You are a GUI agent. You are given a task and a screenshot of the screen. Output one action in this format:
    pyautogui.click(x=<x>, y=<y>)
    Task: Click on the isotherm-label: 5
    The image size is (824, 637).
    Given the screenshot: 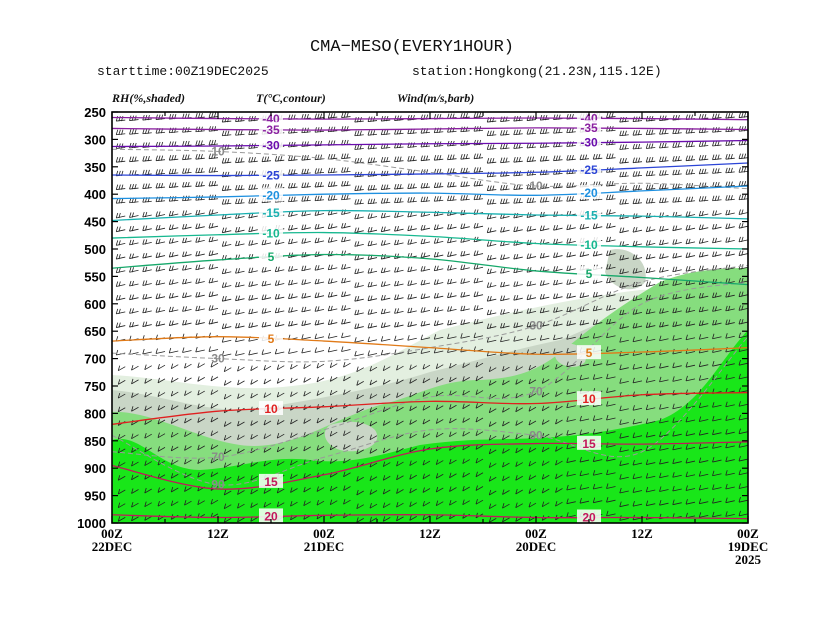 What is the action you would take?
    pyautogui.click(x=271, y=257)
    